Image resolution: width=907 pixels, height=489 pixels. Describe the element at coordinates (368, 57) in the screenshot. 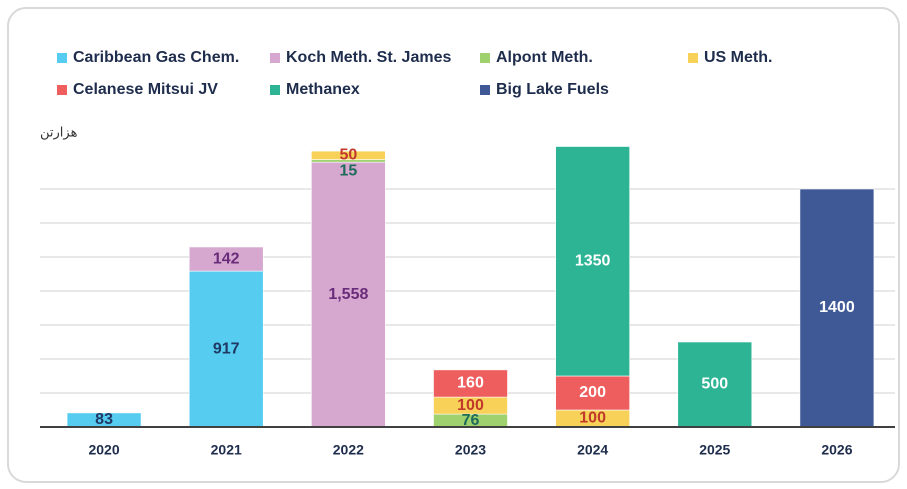

I see `legend-label: Koch Meth. St. James` at that location.